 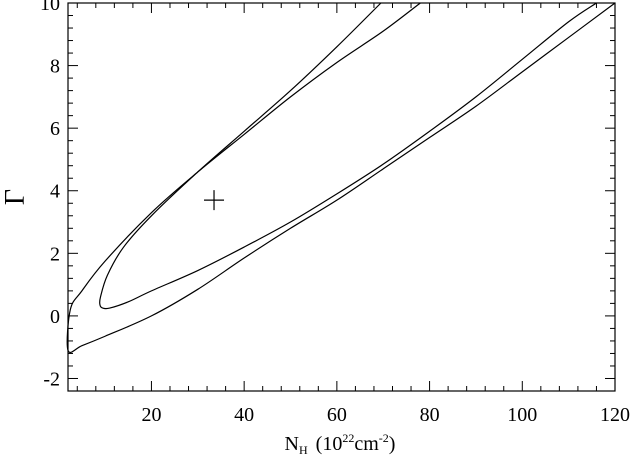 What do you see at coordinates (55, 254) in the screenshot?
I see `y-tick-label: 2` at bounding box center [55, 254].